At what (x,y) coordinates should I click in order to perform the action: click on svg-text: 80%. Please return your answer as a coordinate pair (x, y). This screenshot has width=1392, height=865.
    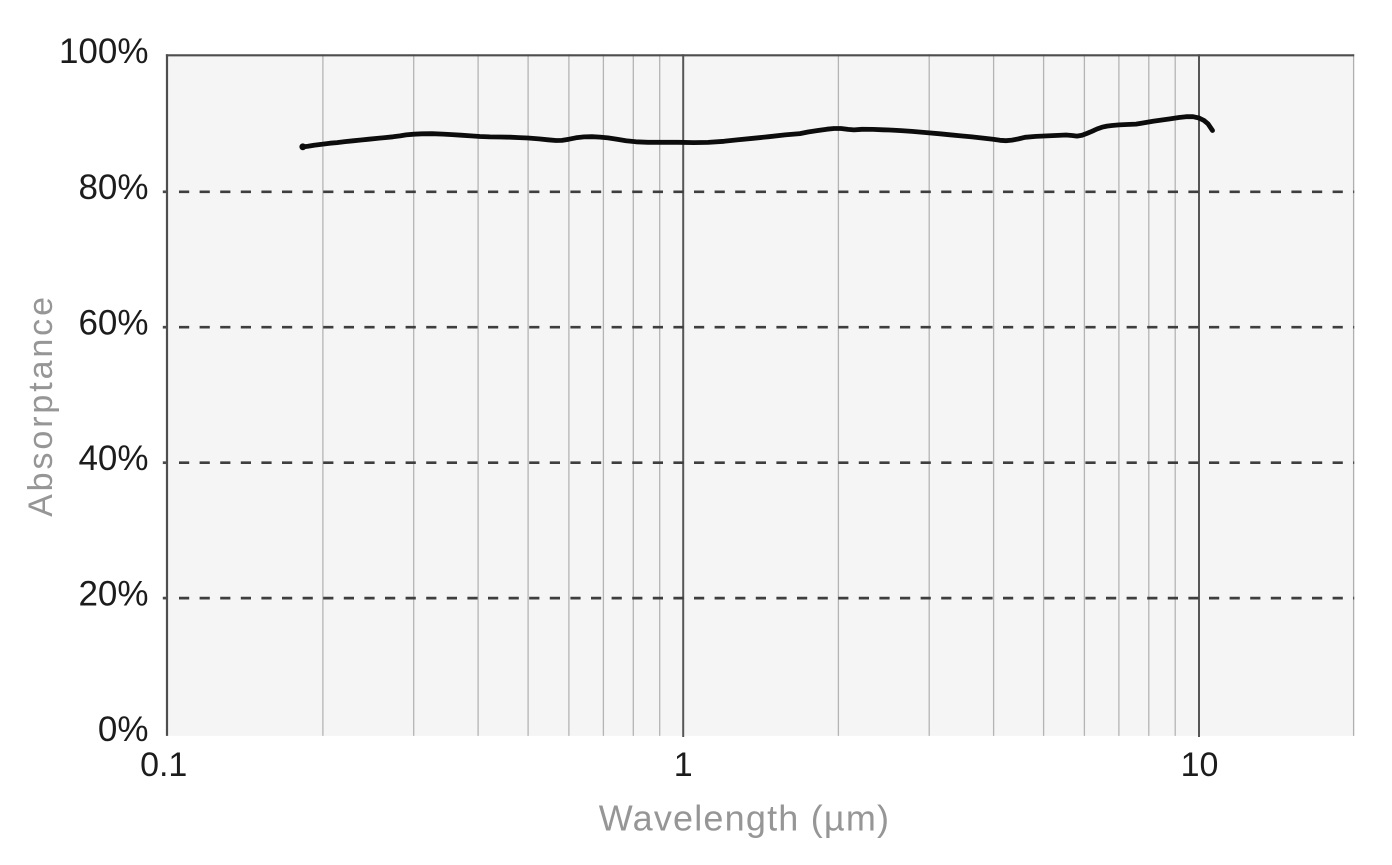
    Looking at the image, I should click on (113, 187).